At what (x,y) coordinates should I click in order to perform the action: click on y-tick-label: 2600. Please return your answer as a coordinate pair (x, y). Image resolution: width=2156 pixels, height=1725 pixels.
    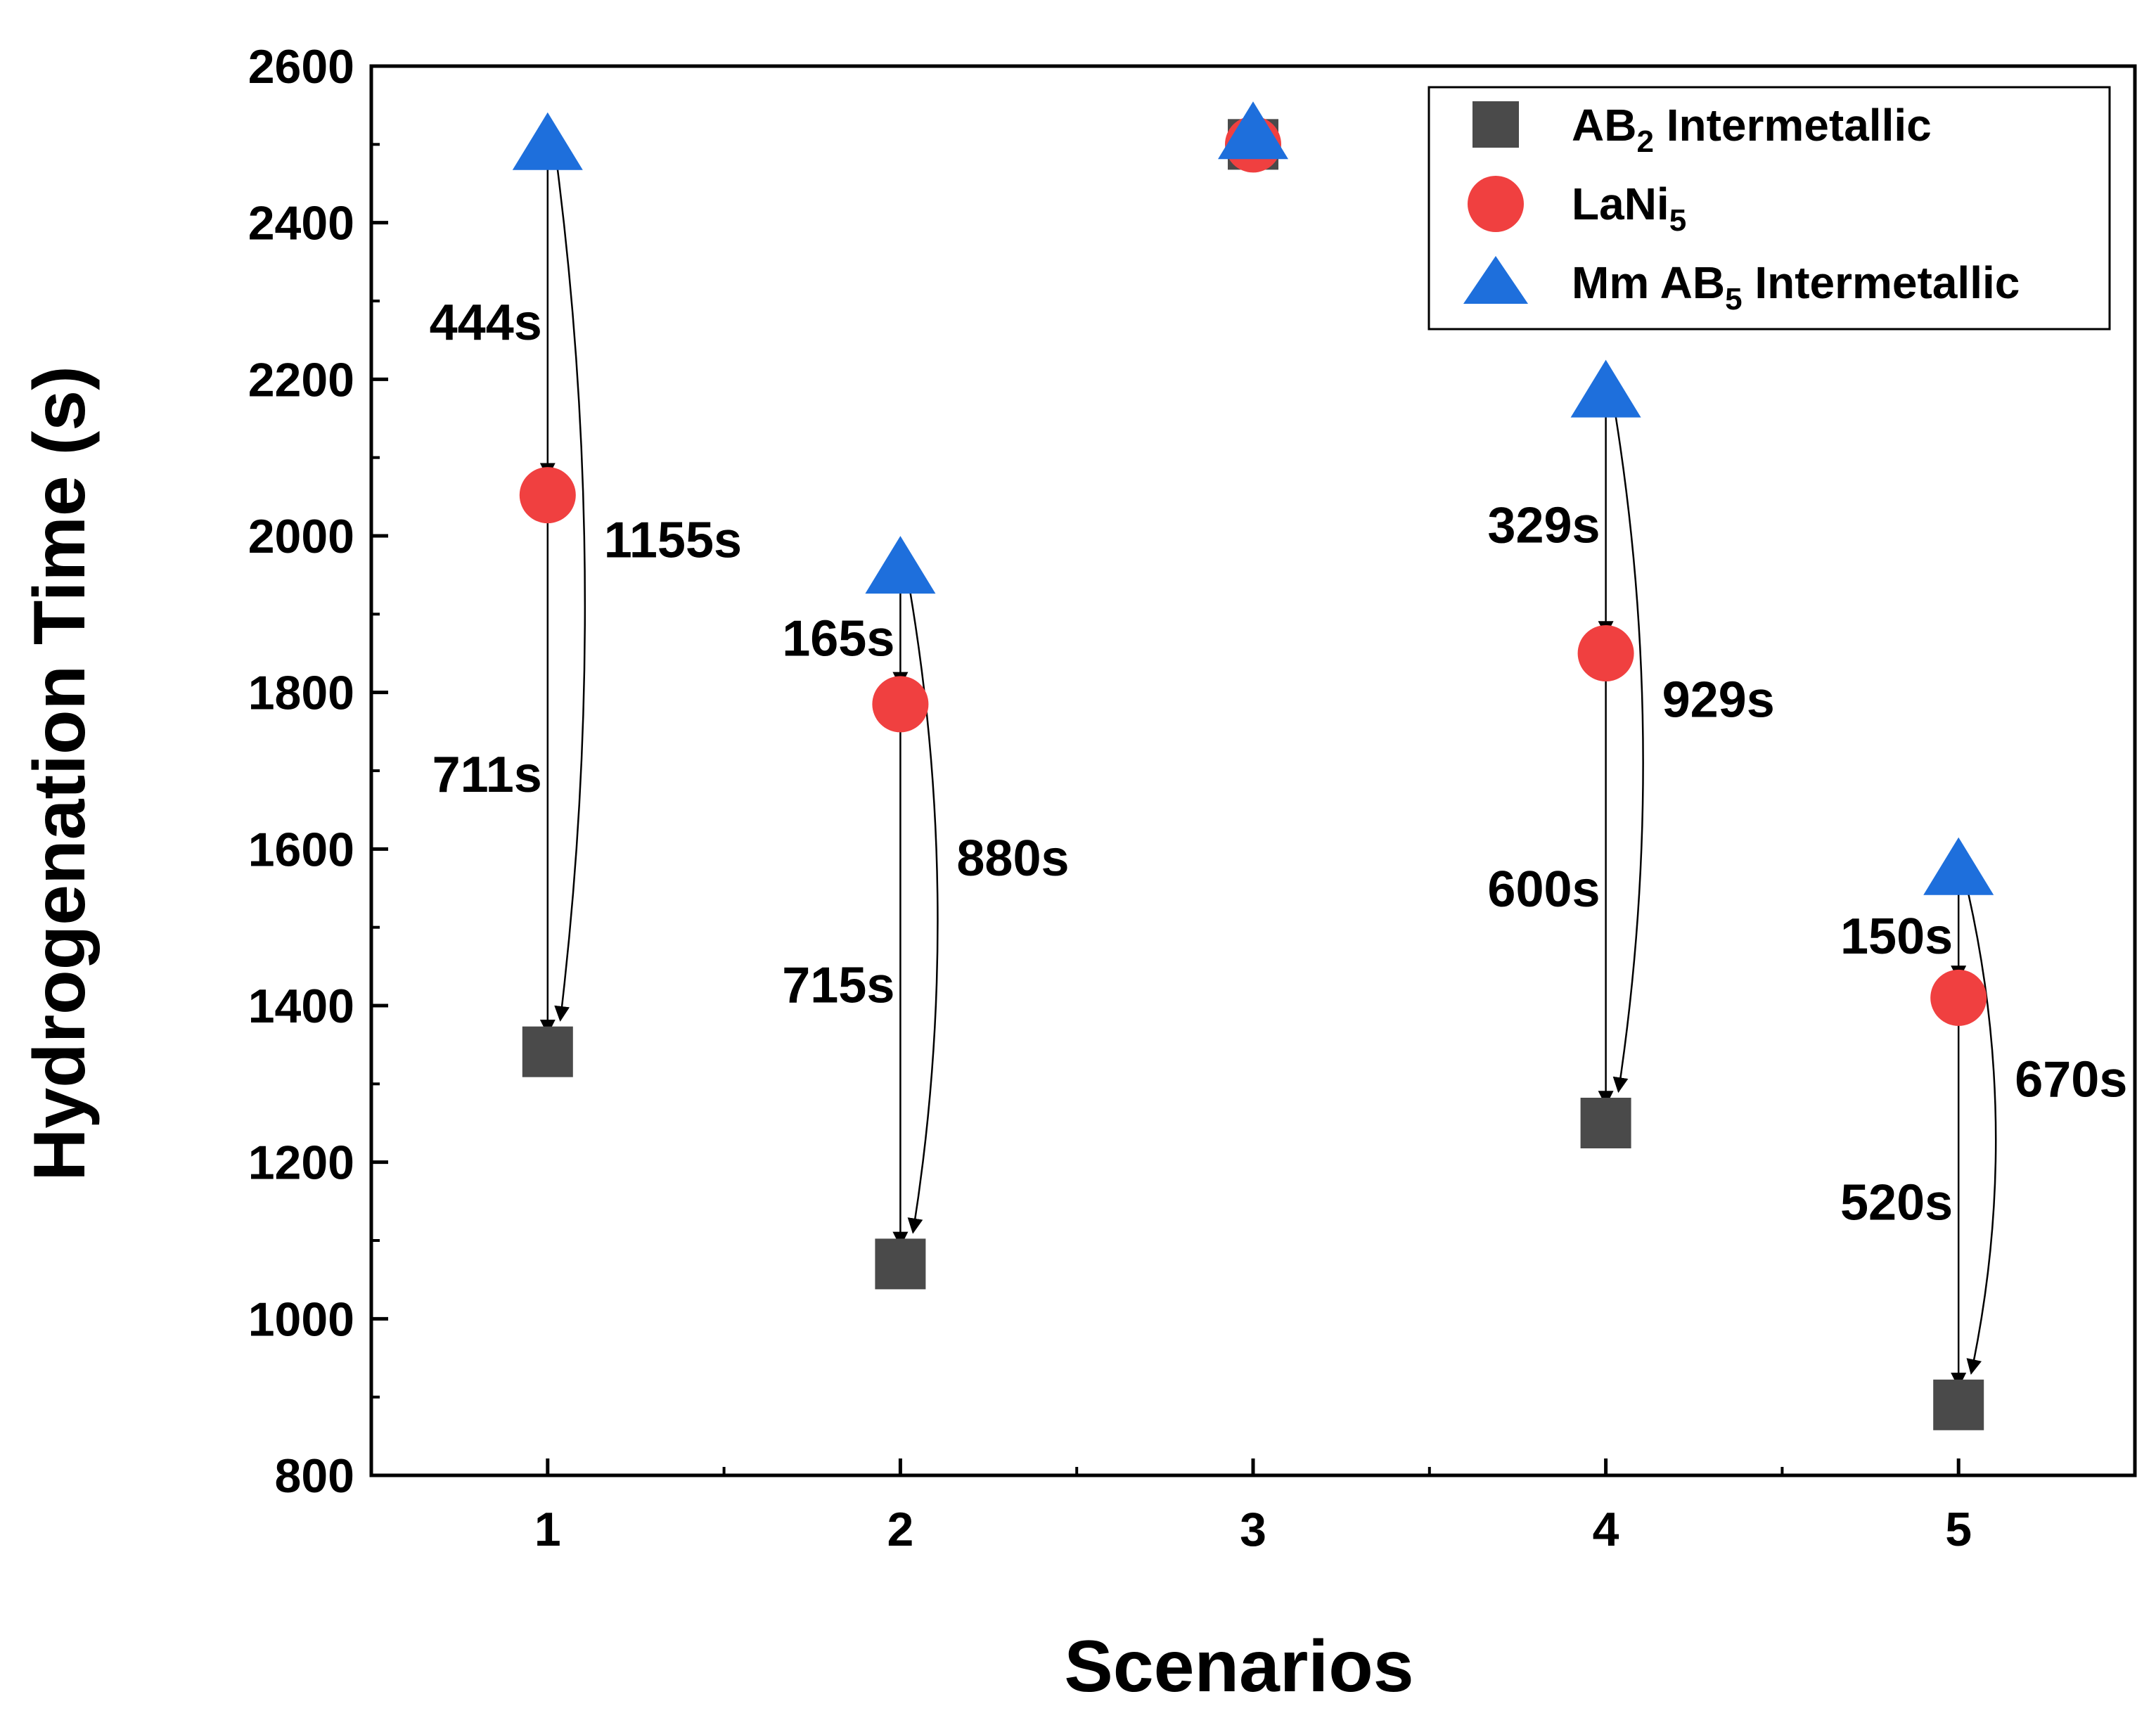
    Looking at the image, I should click on (301, 67).